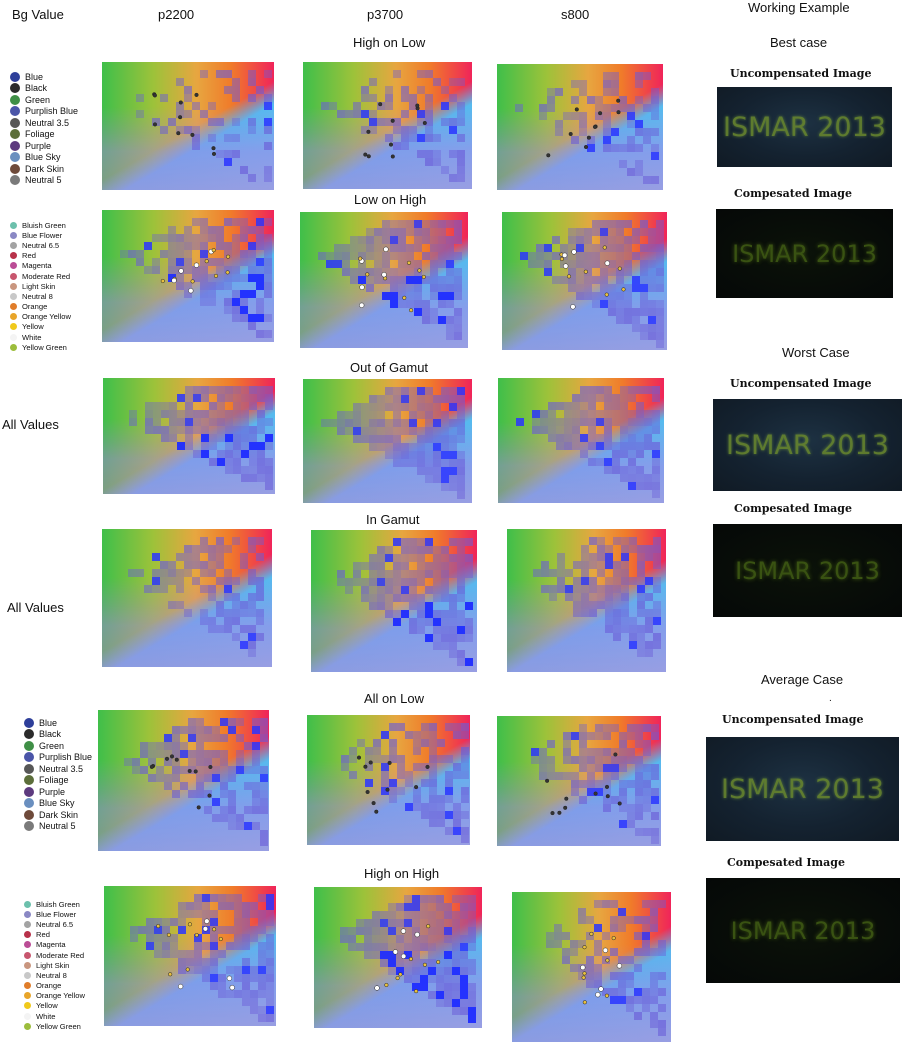  I want to click on worst-compensated-label: Compesated Image, so click(793, 508).